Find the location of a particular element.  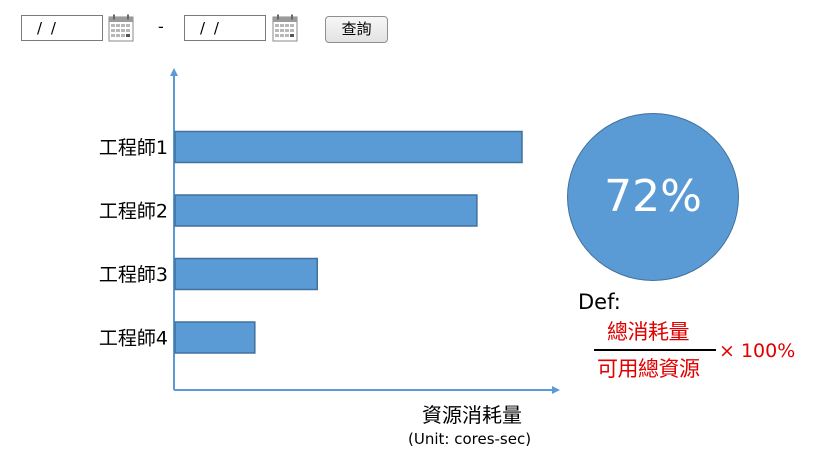

formula-multiplier: × 100% is located at coordinates (757, 351).